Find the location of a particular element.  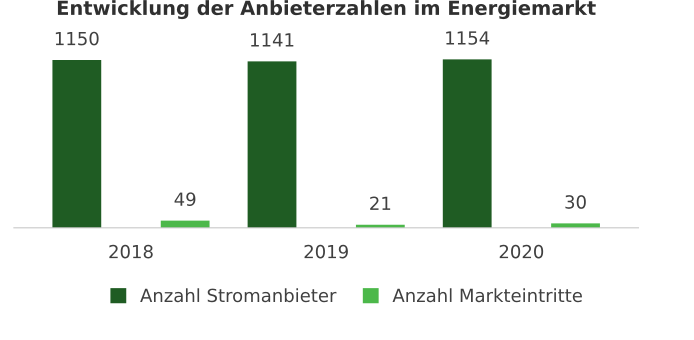

data-label: 1154 is located at coordinates (468, 38).